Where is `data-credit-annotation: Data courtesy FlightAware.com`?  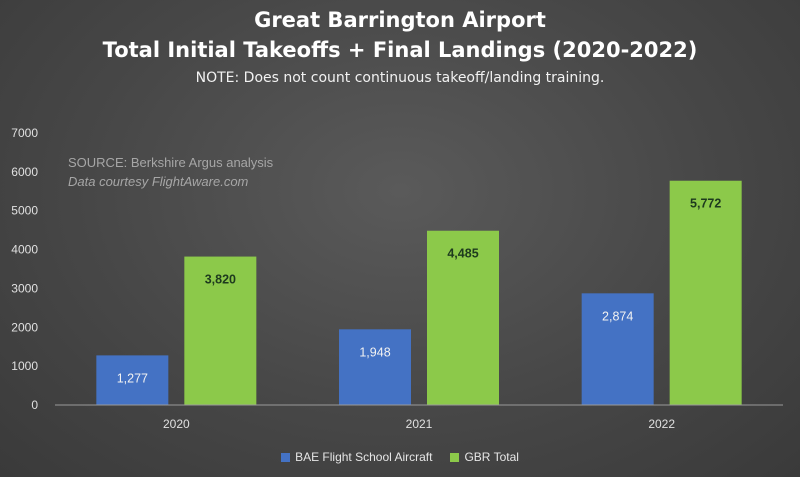 data-credit-annotation: Data courtesy FlightAware.com is located at coordinates (158, 181).